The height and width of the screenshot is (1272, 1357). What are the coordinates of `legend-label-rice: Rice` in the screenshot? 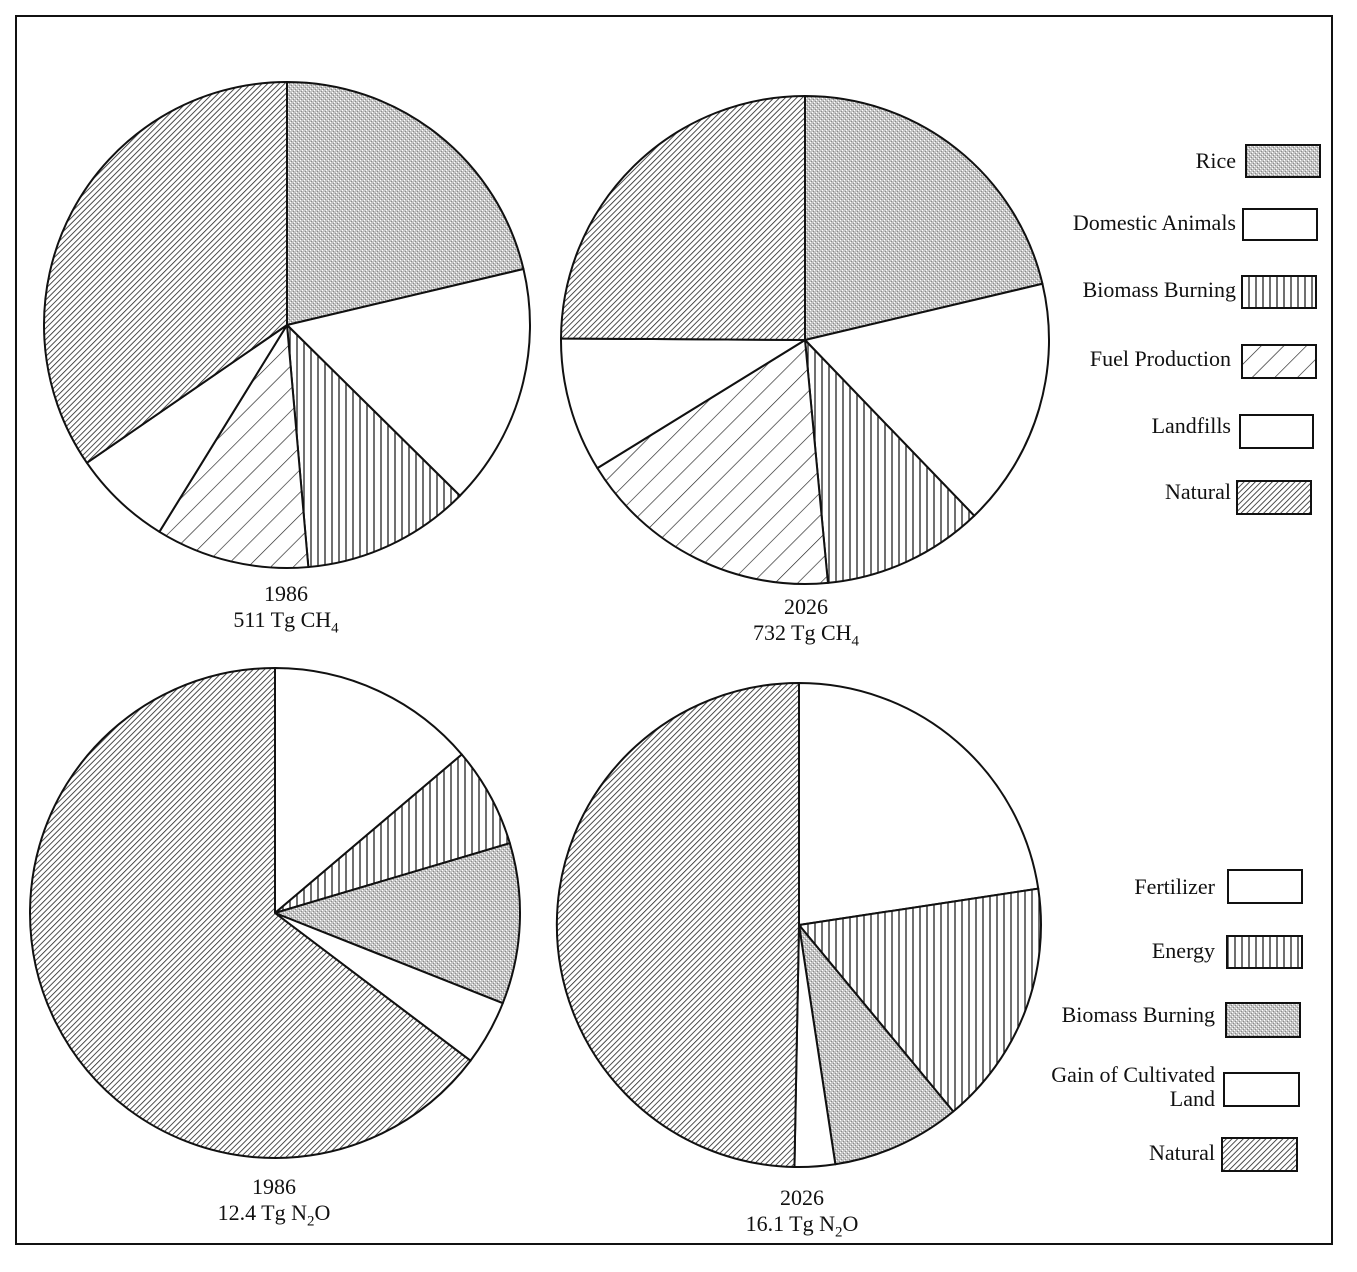 It's located at (1215, 160).